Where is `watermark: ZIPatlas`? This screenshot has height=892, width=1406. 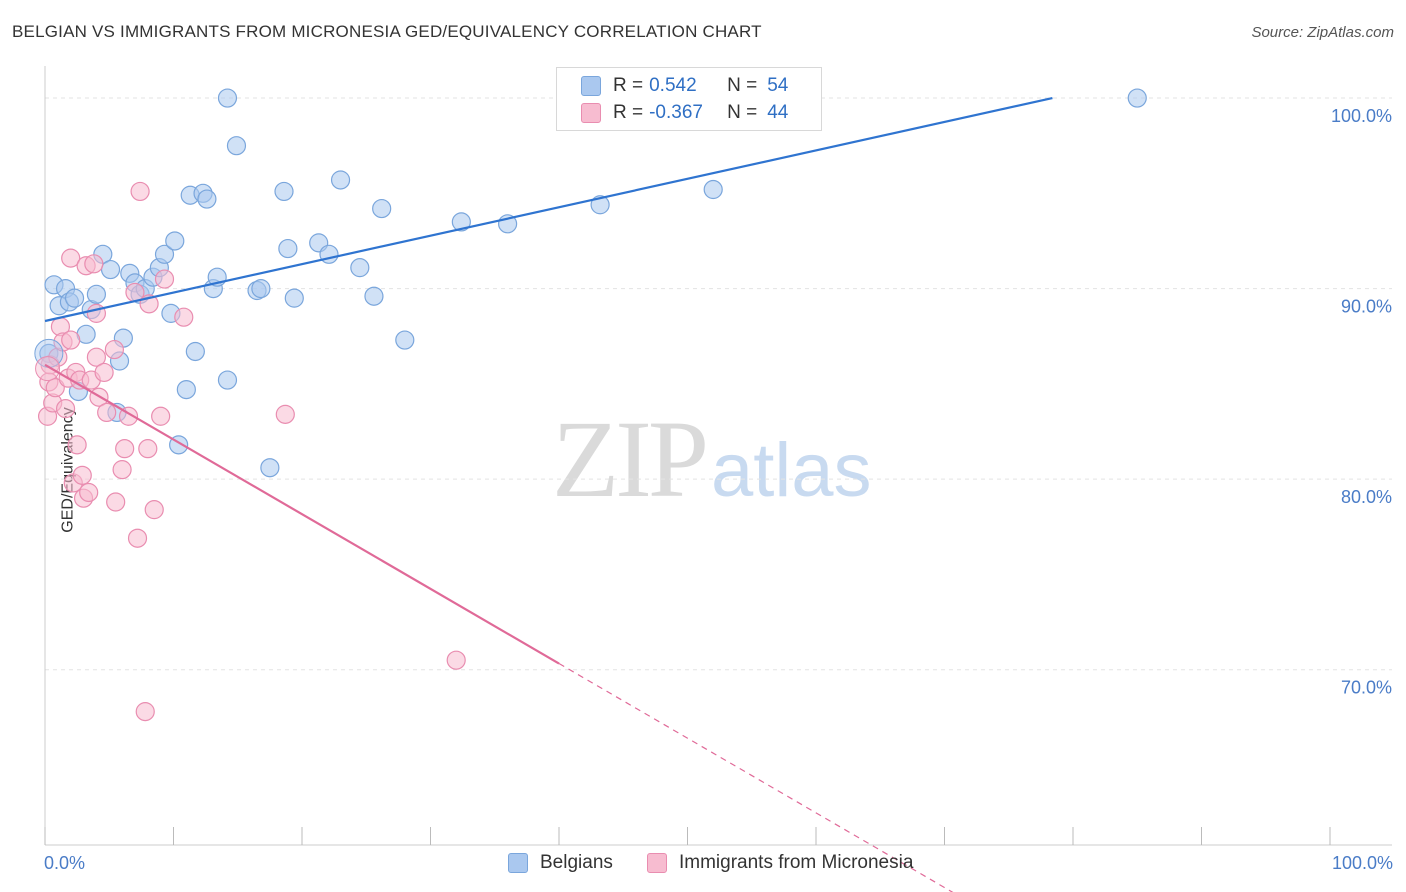 watermark: ZIPatlas is located at coordinates (712, 459).